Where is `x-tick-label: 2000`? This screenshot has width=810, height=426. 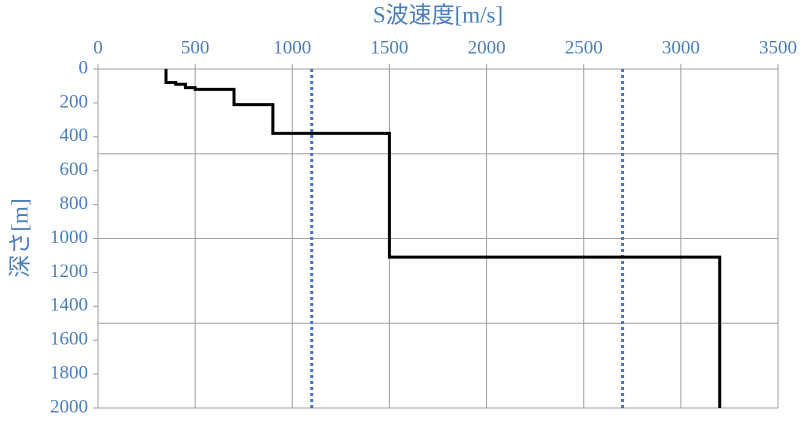
x-tick-label: 2000 is located at coordinates (487, 47).